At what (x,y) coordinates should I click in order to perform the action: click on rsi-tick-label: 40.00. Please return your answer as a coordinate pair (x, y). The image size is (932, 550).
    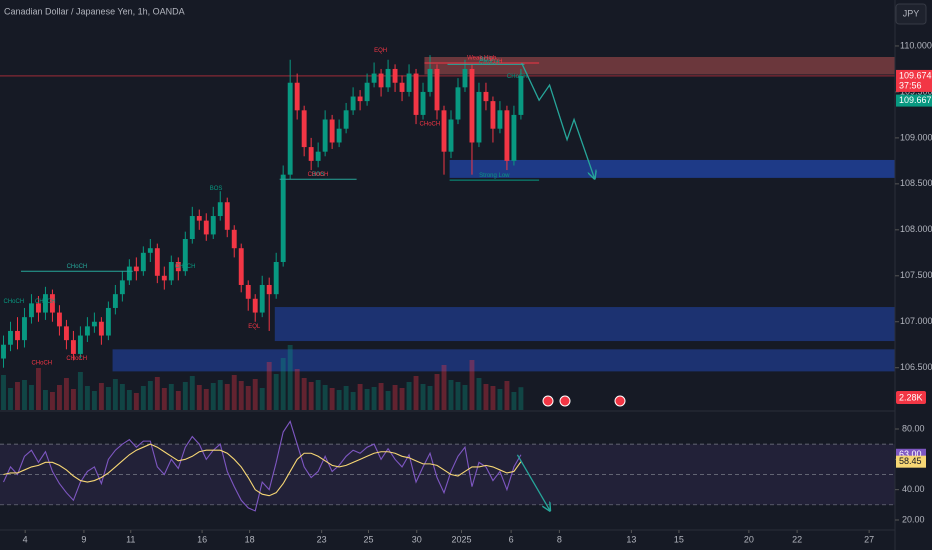
    Looking at the image, I should click on (913, 489).